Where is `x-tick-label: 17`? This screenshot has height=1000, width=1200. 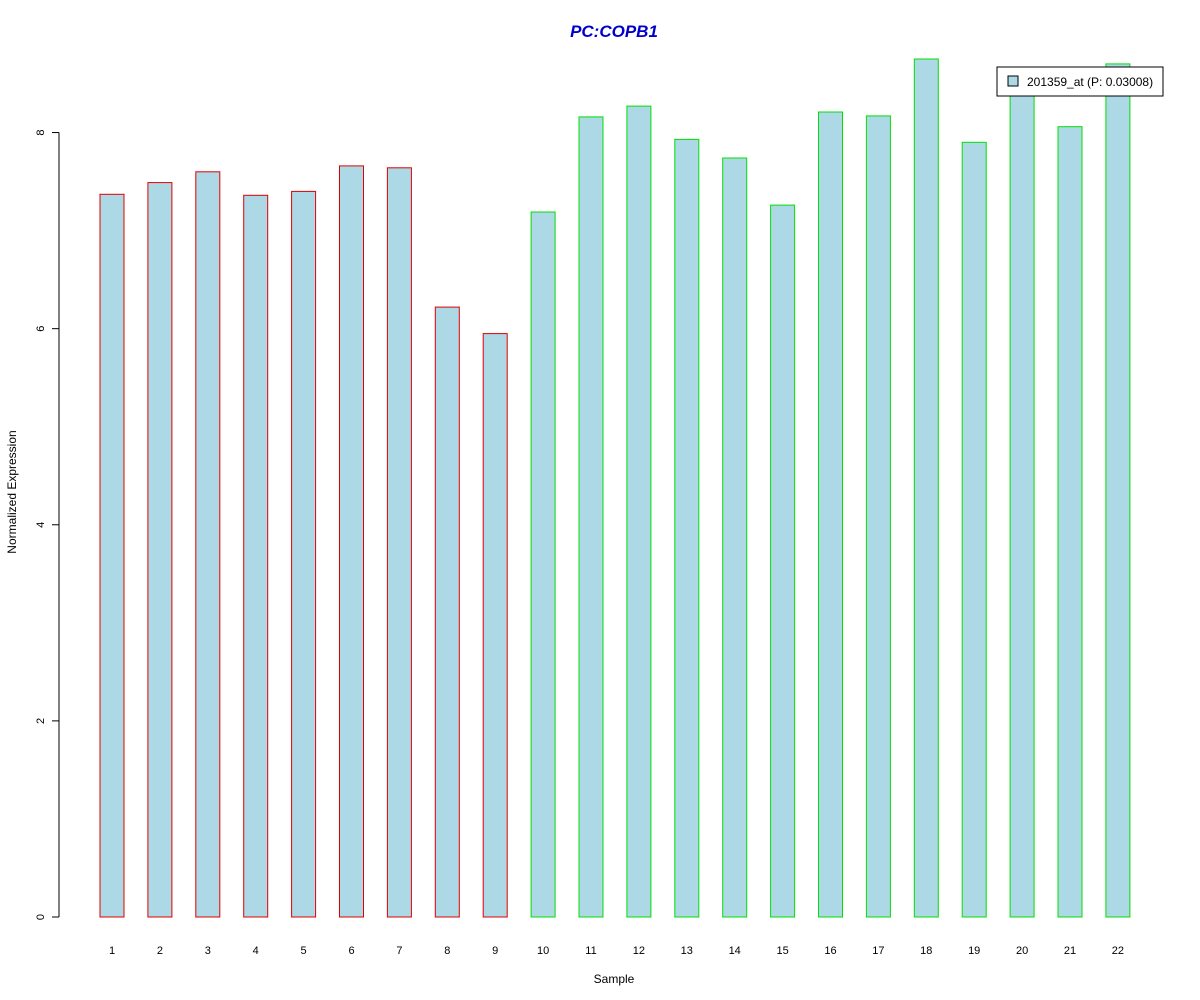 x-tick-label: 17 is located at coordinates (878, 951).